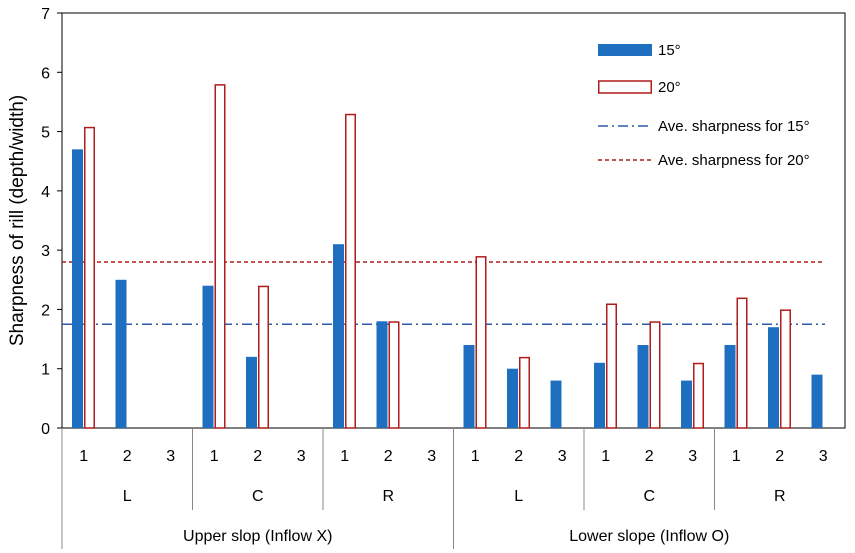 The width and height of the screenshot is (855, 553). I want to click on y-tick-label: 2, so click(45, 310).